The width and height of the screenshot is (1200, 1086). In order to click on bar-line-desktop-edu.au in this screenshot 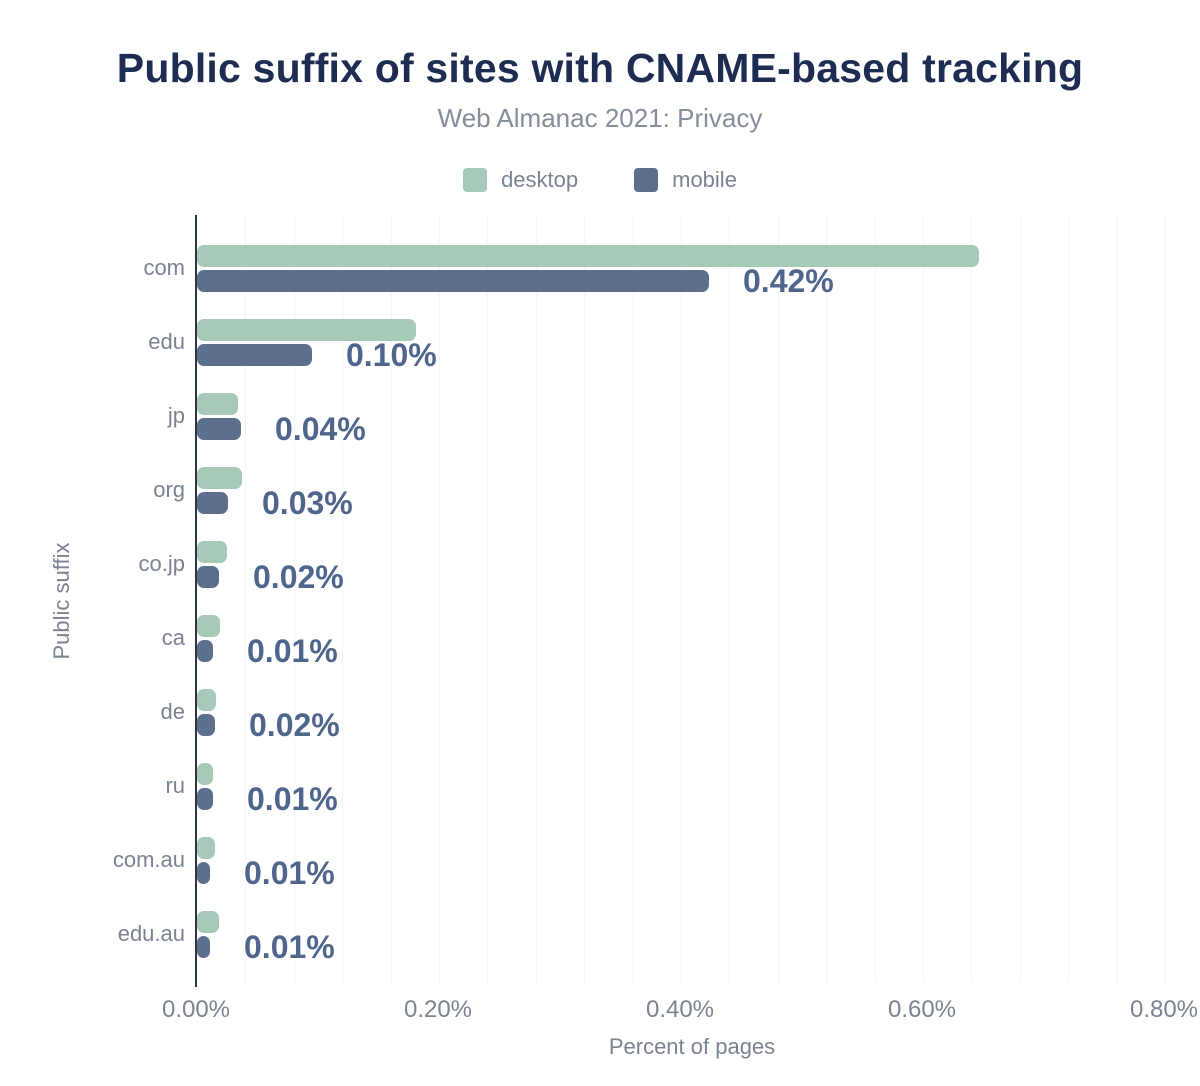, I will do `click(694, 921)`.